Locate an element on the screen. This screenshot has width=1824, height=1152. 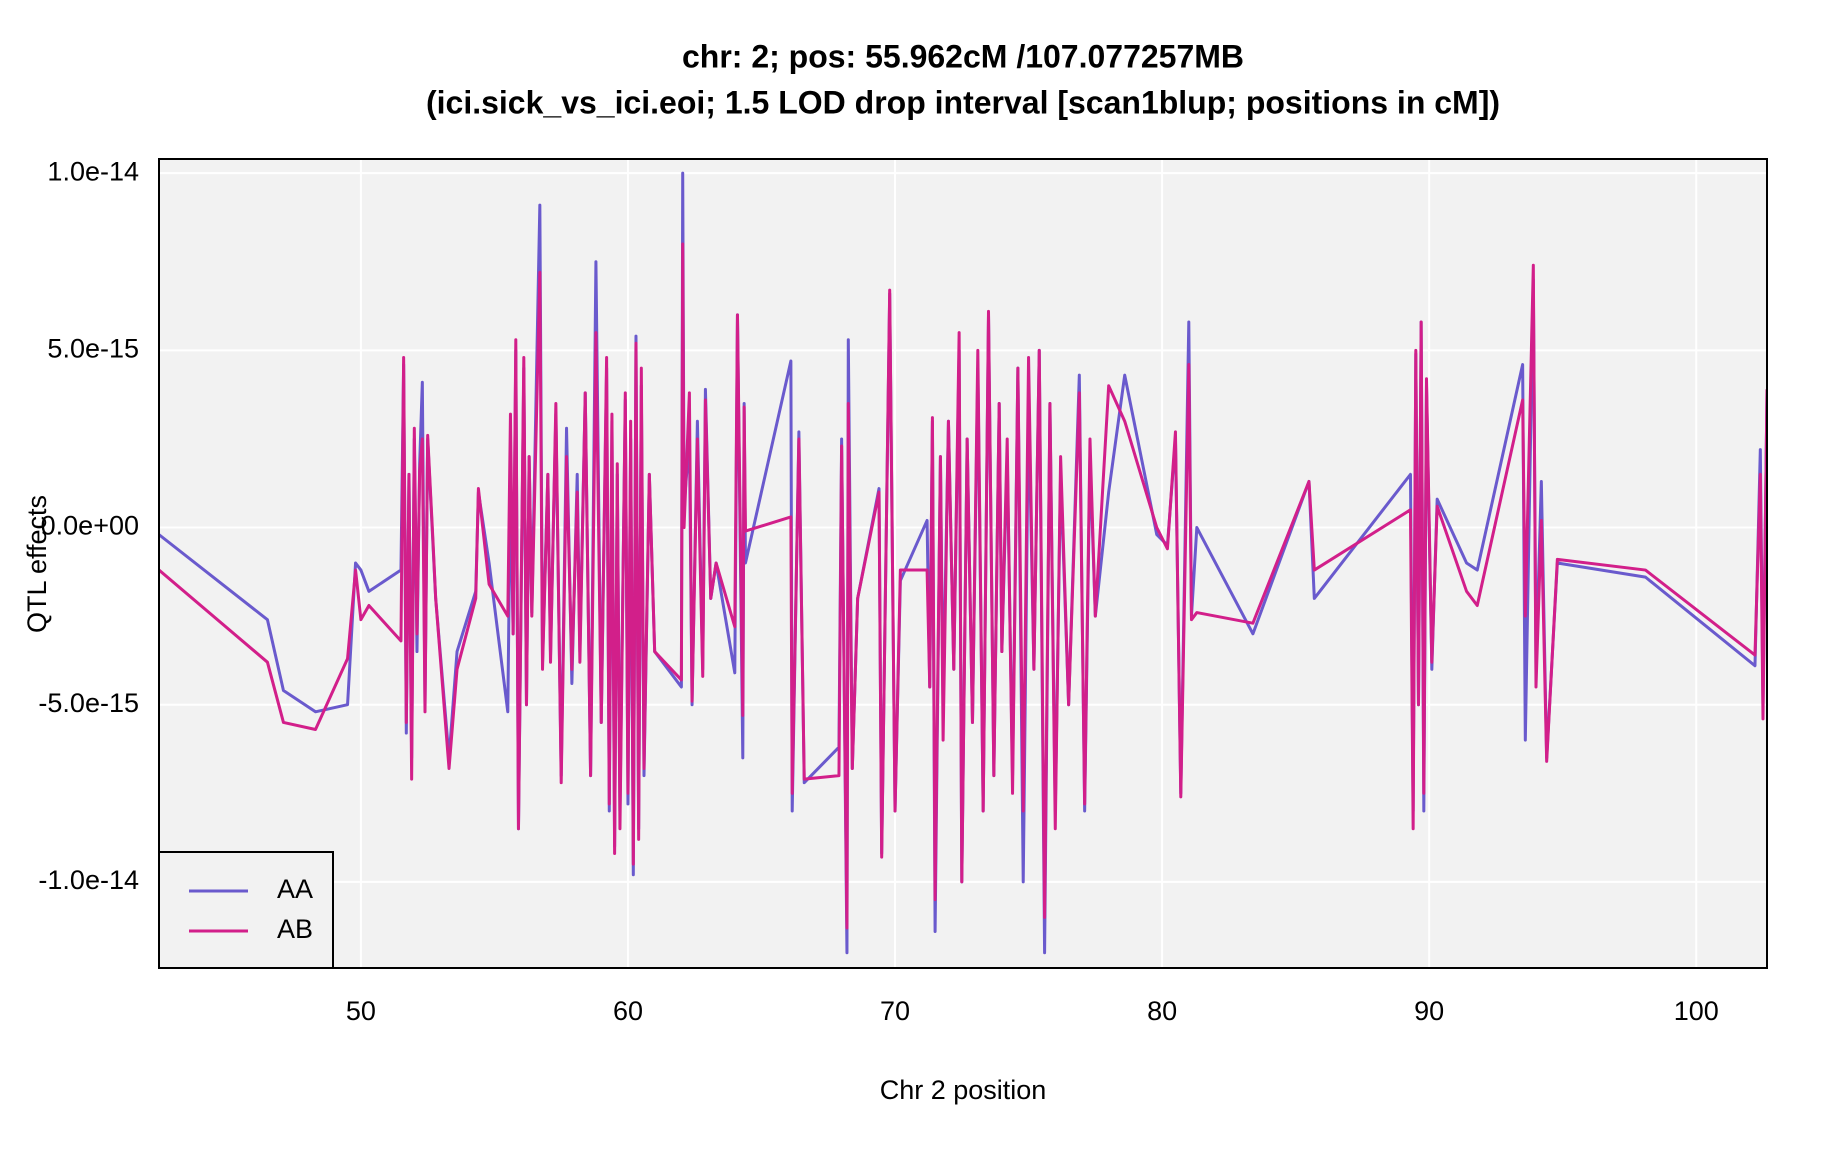
x-tick-label: 90 is located at coordinates (1429, 1011).